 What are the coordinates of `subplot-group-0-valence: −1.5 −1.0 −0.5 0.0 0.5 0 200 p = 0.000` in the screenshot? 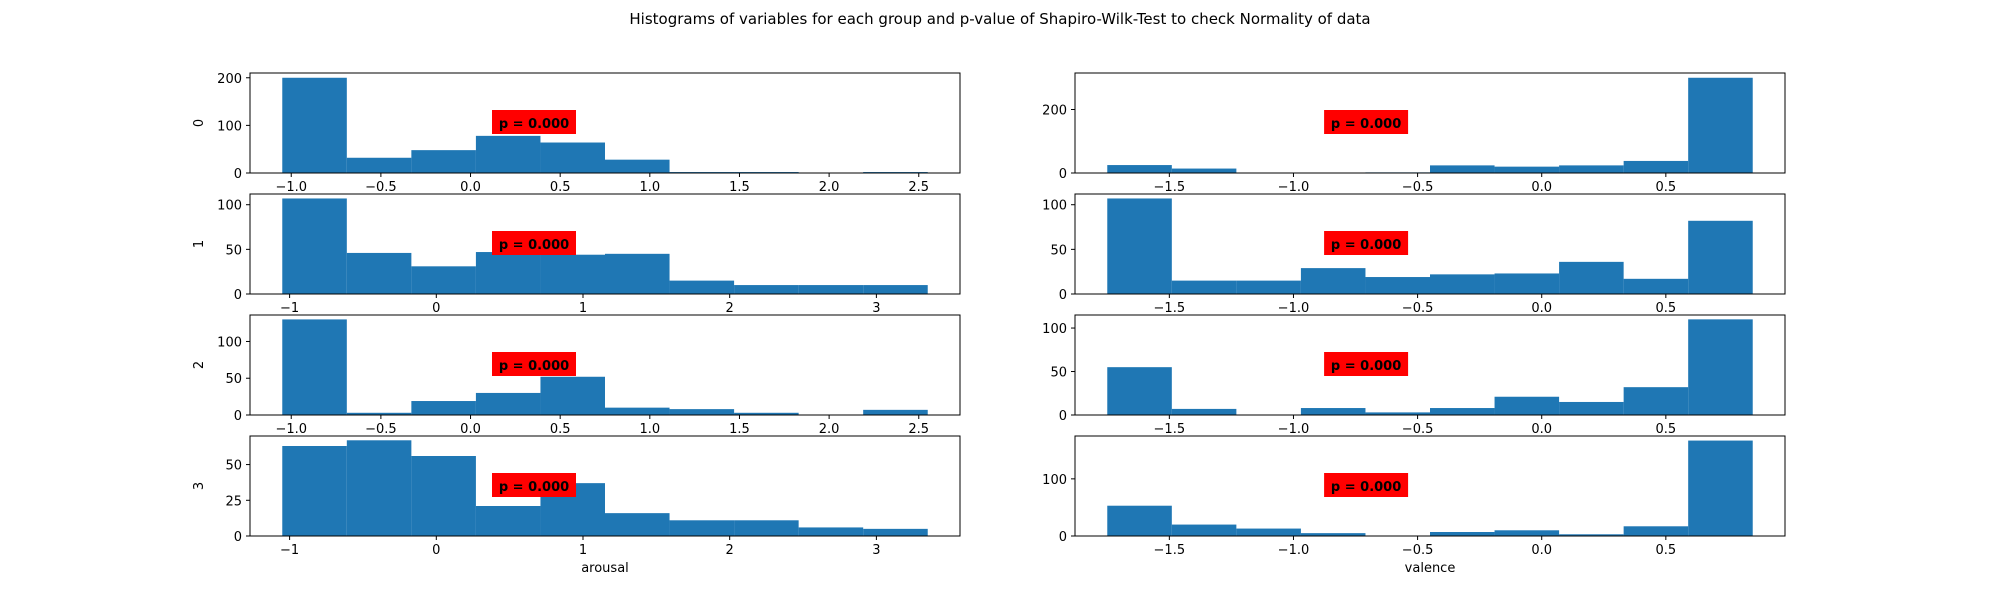 It's located at (1414, 133).